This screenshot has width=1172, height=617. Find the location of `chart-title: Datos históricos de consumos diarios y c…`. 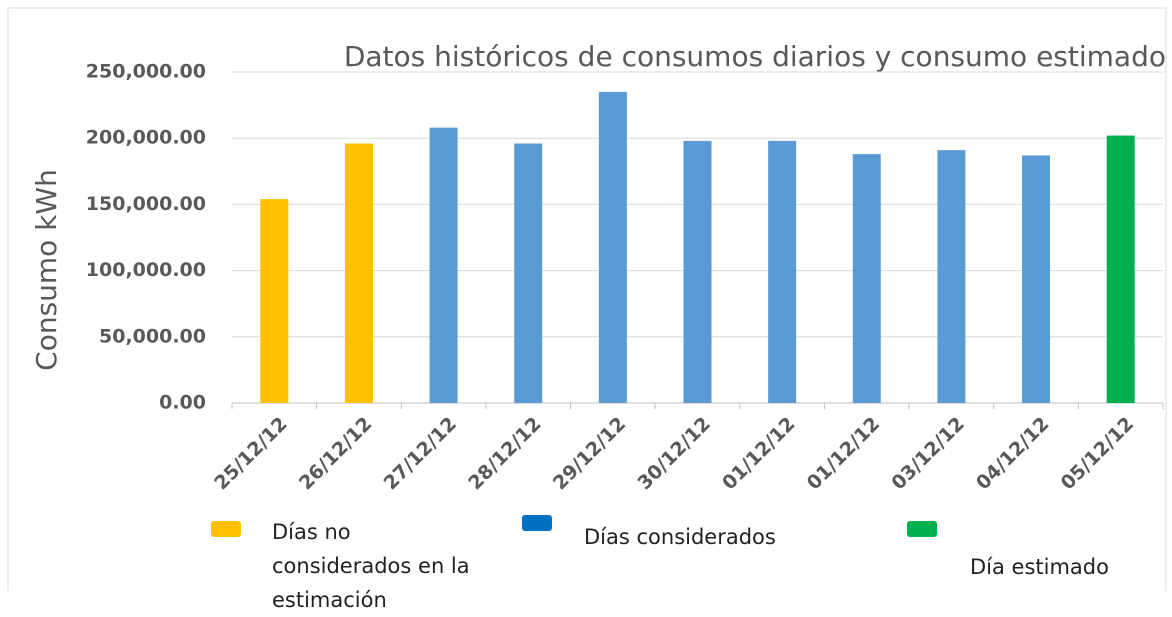

chart-title: Datos históricos de consumos diarios y c… is located at coordinates (755, 56).